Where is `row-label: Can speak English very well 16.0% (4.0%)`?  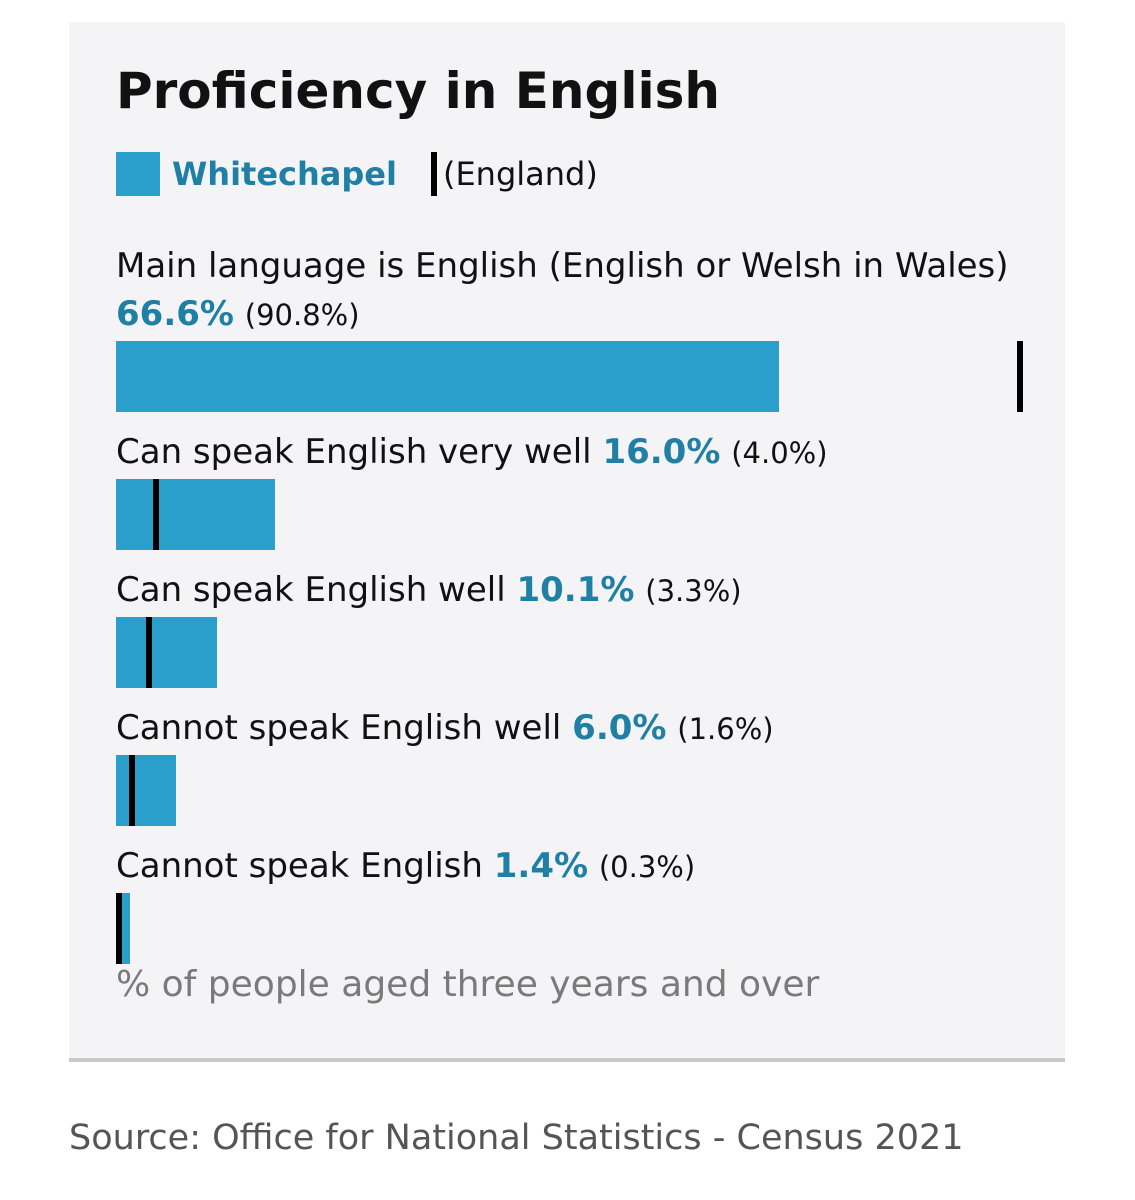 row-label: Can speak English very well 16.0% (4.0%) is located at coordinates (566, 452).